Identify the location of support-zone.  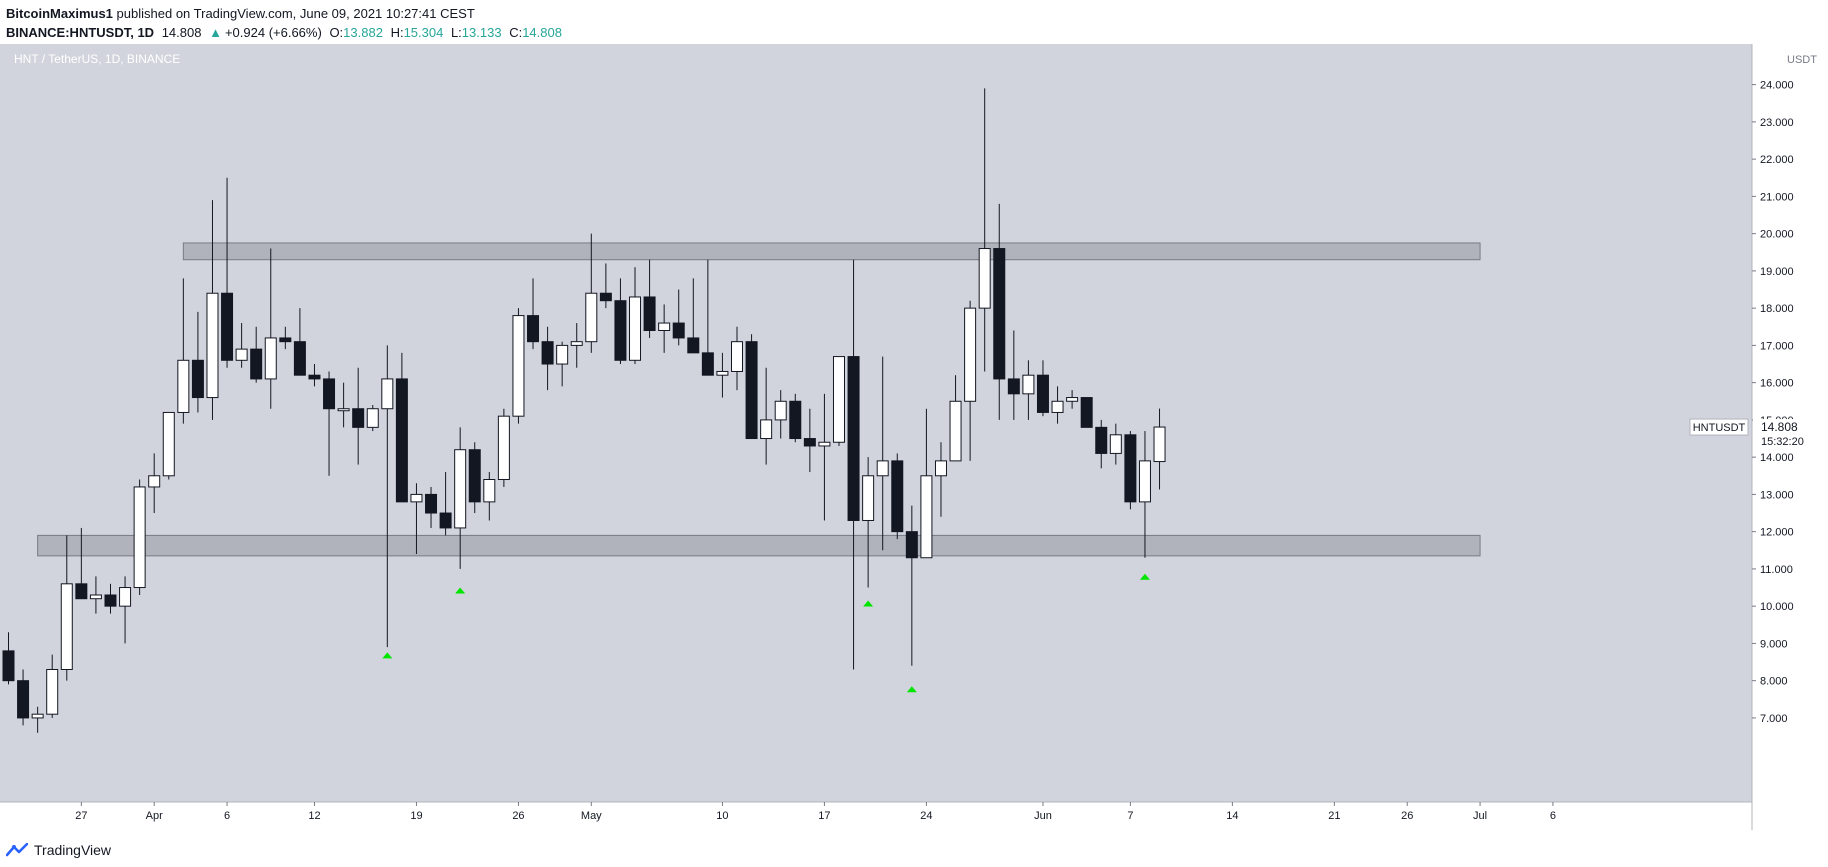
(759, 545).